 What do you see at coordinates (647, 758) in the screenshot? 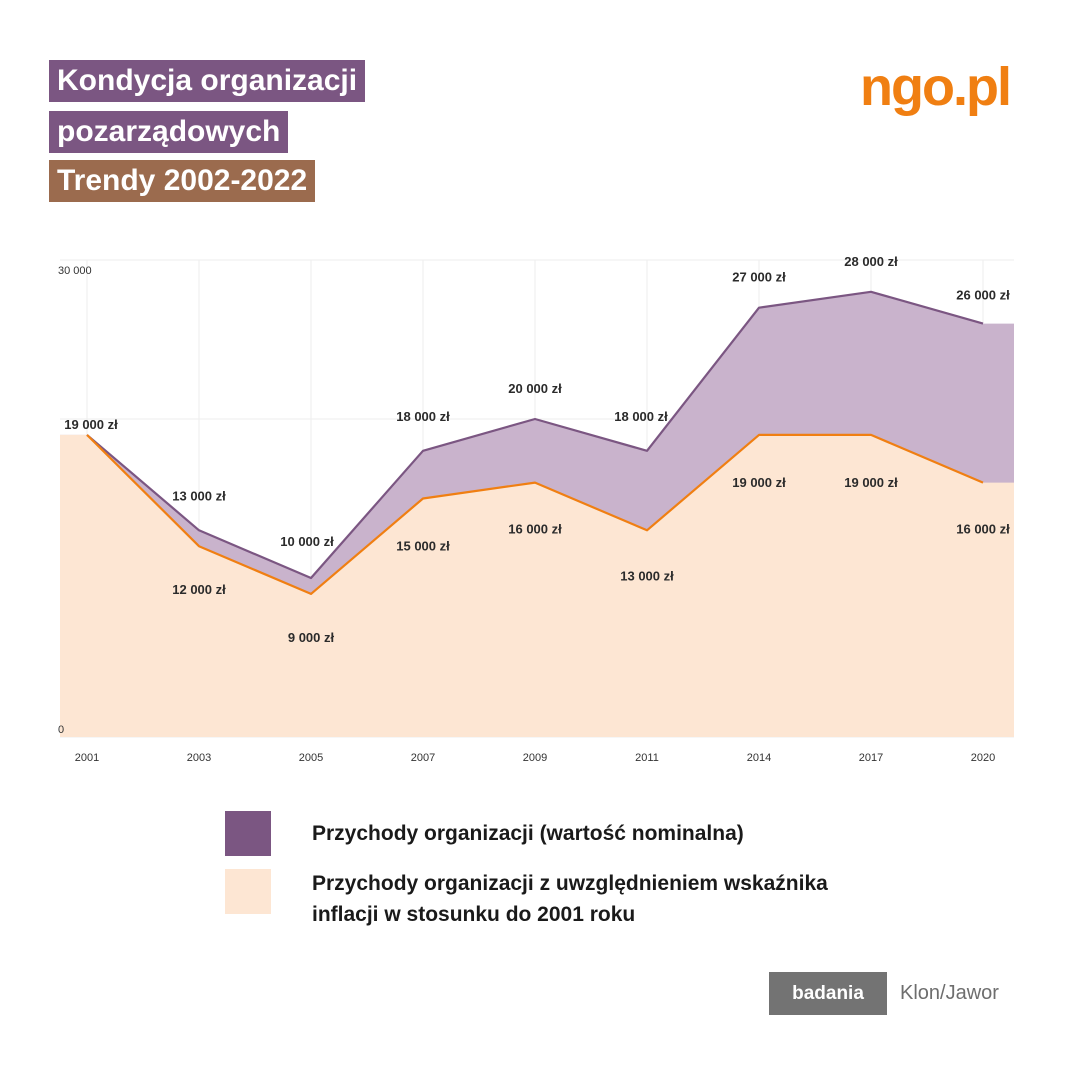
I see `x-tick-label: 2011` at bounding box center [647, 758].